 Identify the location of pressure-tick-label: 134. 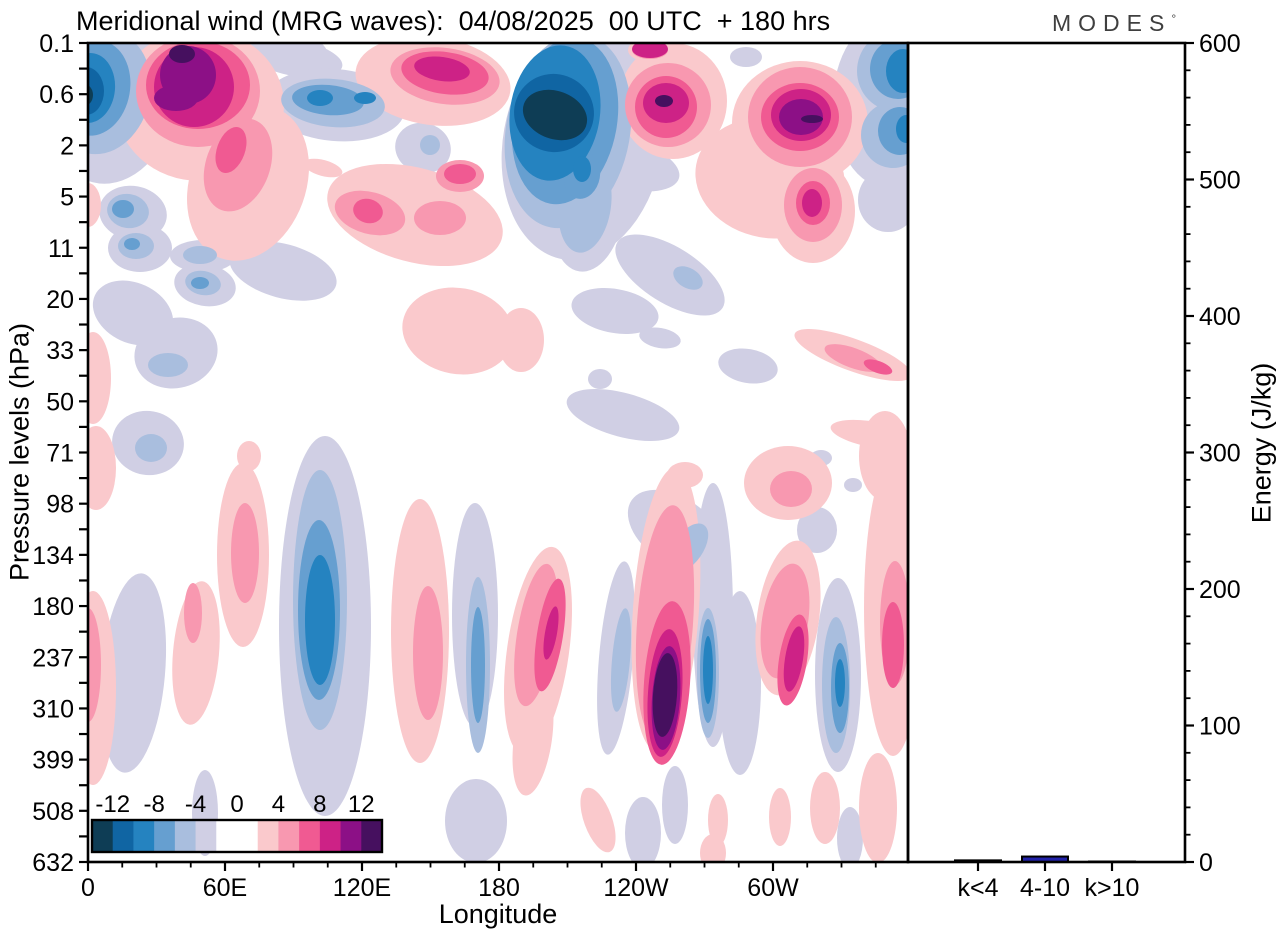
(53, 556).